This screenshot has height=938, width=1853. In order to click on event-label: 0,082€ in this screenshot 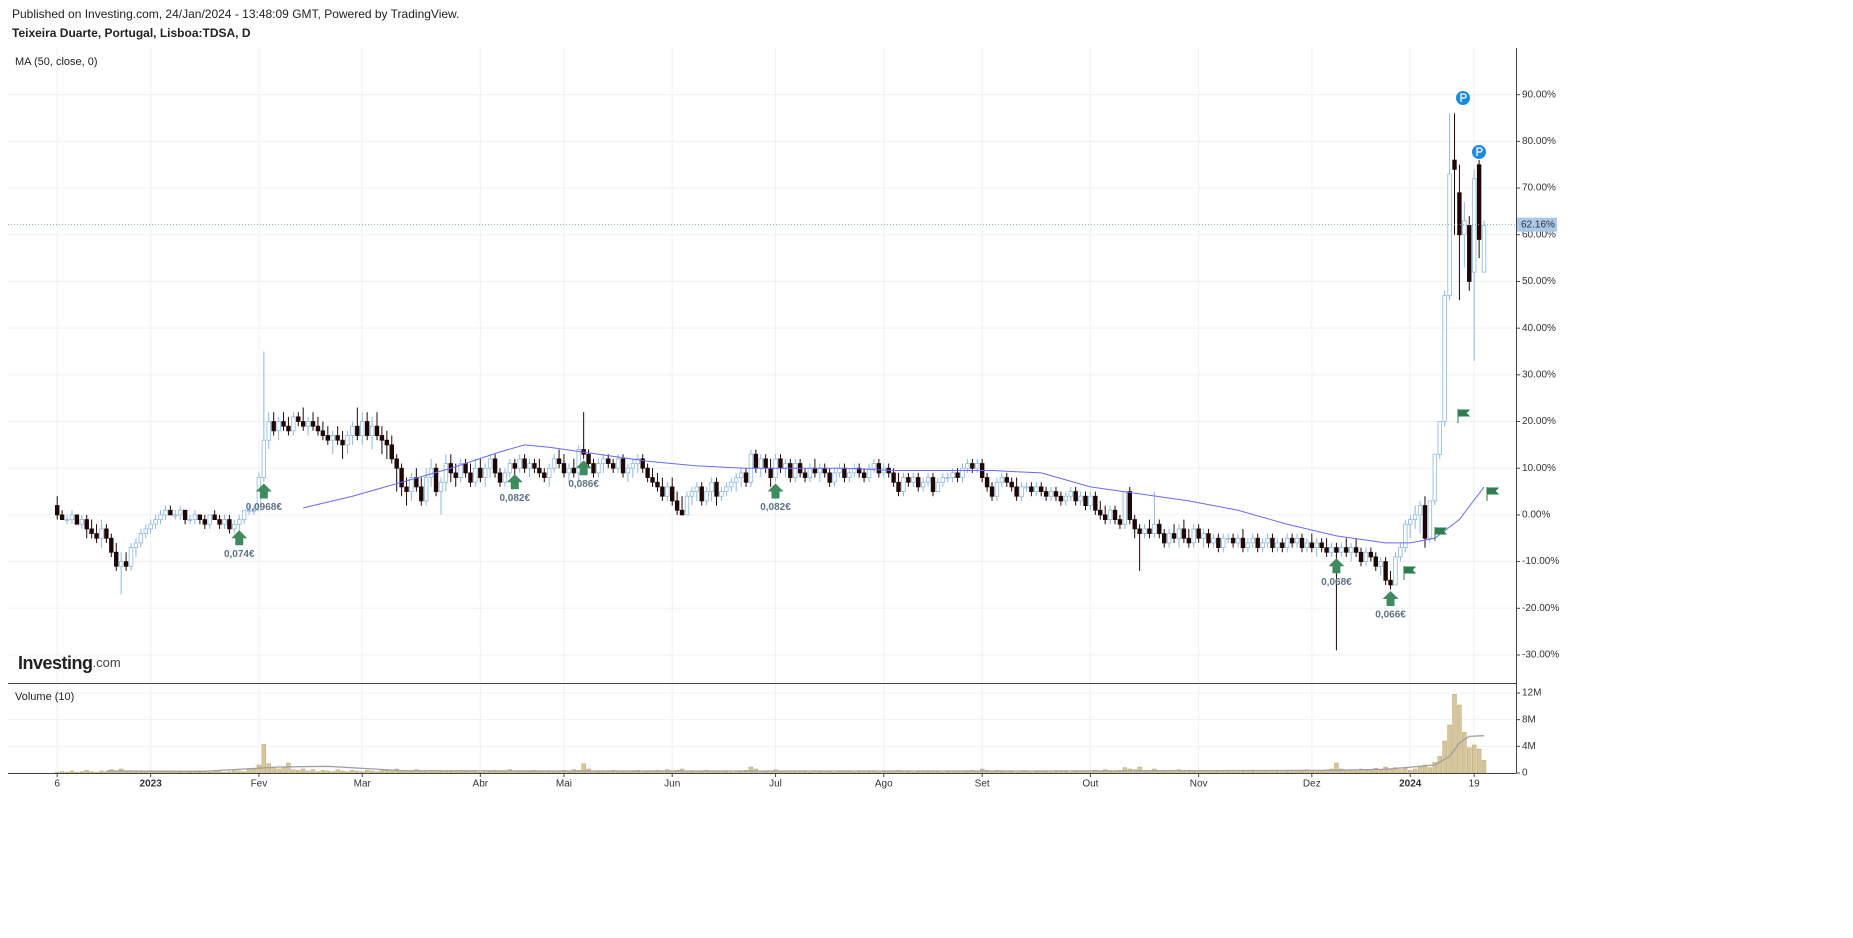, I will do `click(775, 507)`.